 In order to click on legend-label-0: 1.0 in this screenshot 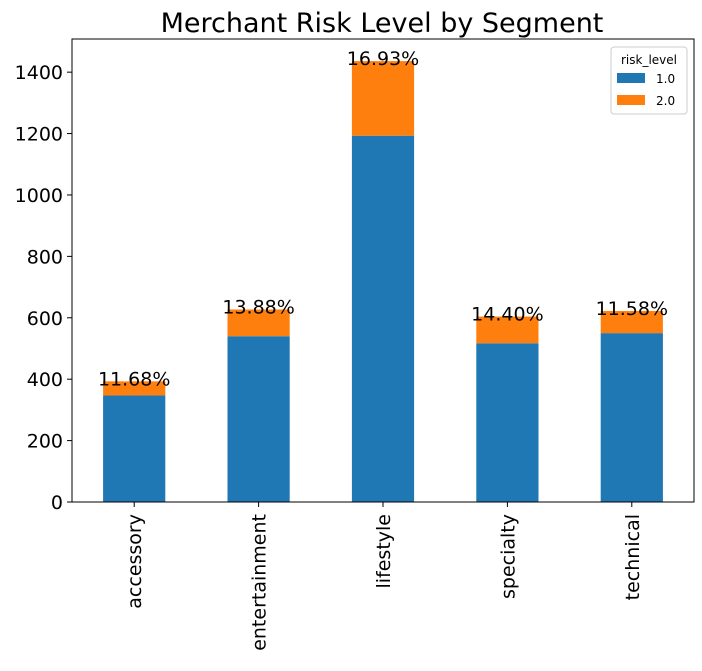, I will do `click(665, 79)`.